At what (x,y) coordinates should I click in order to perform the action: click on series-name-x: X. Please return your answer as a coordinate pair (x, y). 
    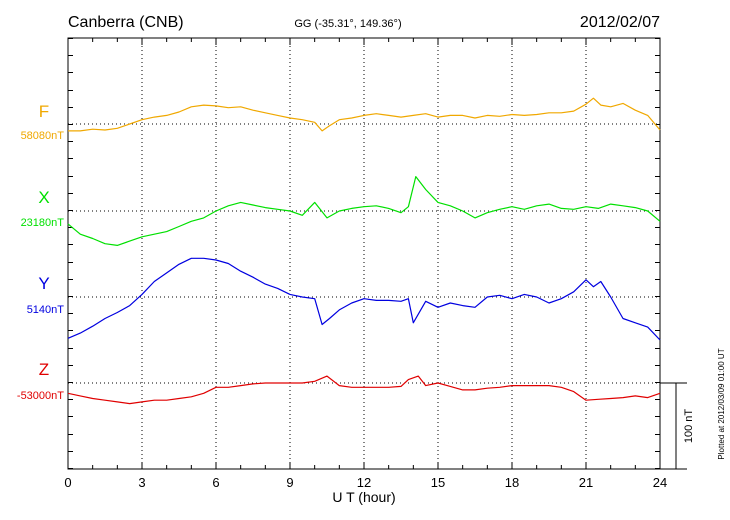
    Looking at the image, I should click on (43, 197).